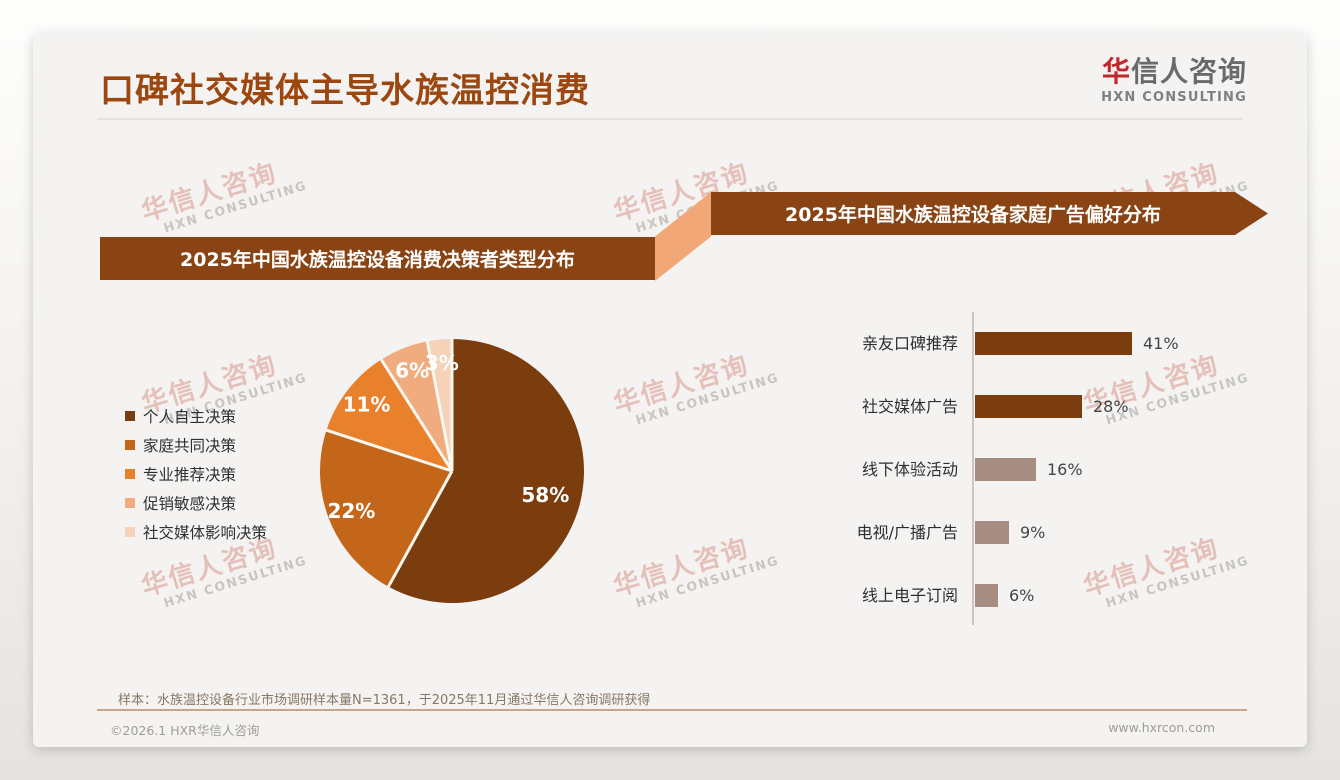  I want to click on legend-item-1: 个人自主决策, so click(196, 415).